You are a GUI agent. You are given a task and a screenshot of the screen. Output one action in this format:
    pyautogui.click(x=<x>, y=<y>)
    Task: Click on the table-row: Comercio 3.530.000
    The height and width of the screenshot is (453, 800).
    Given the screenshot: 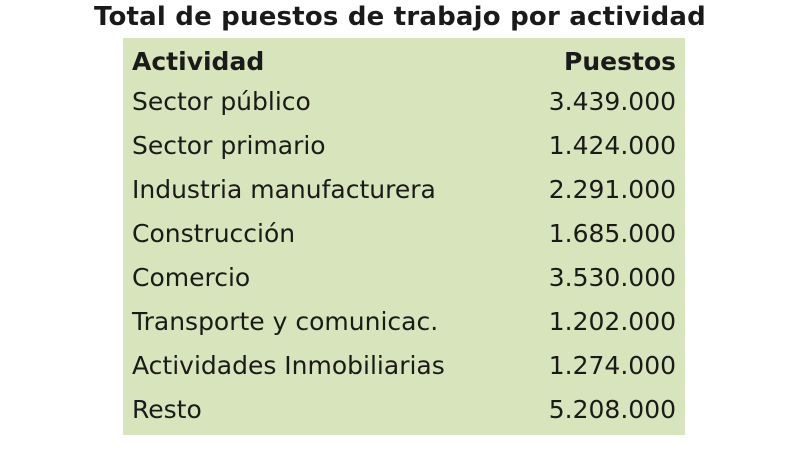 What is the action you would take?
    pyautogui.click(x=404, y=278)
    